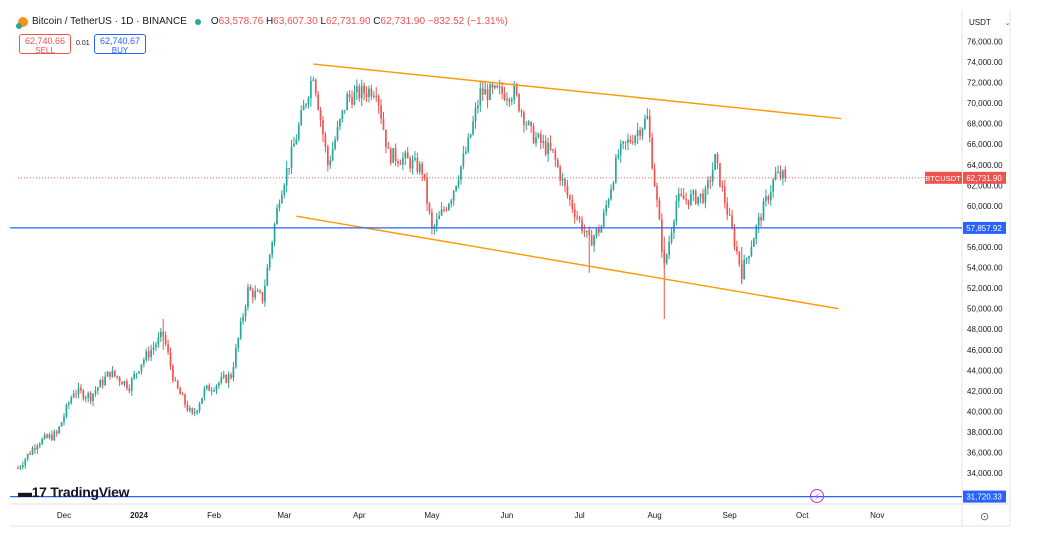 The width and height of the screenshot is (1039, 546). I want to click on y-tick-label: 50,000.00, so click(985, 309).